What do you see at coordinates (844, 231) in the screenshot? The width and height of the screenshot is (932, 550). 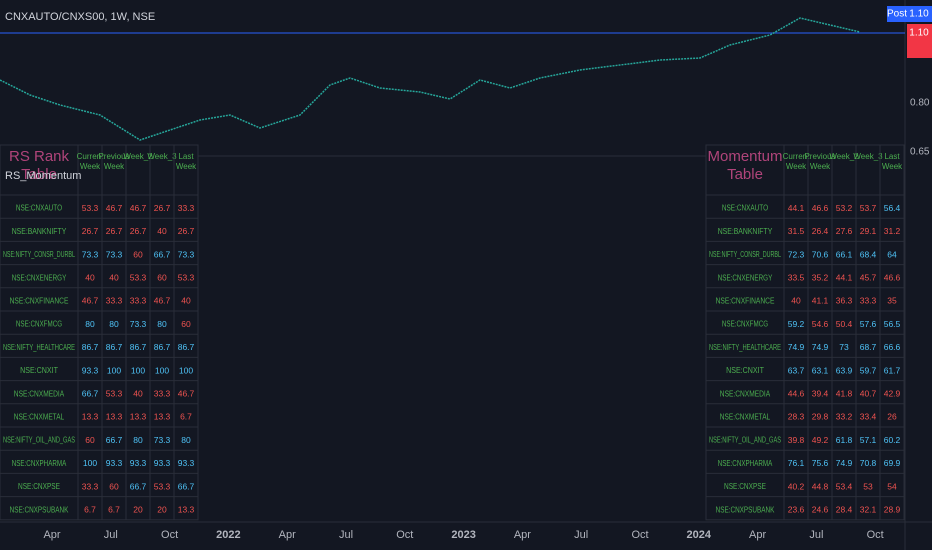 I see `cell-value: 27.6` at bounding box center [844, 231].